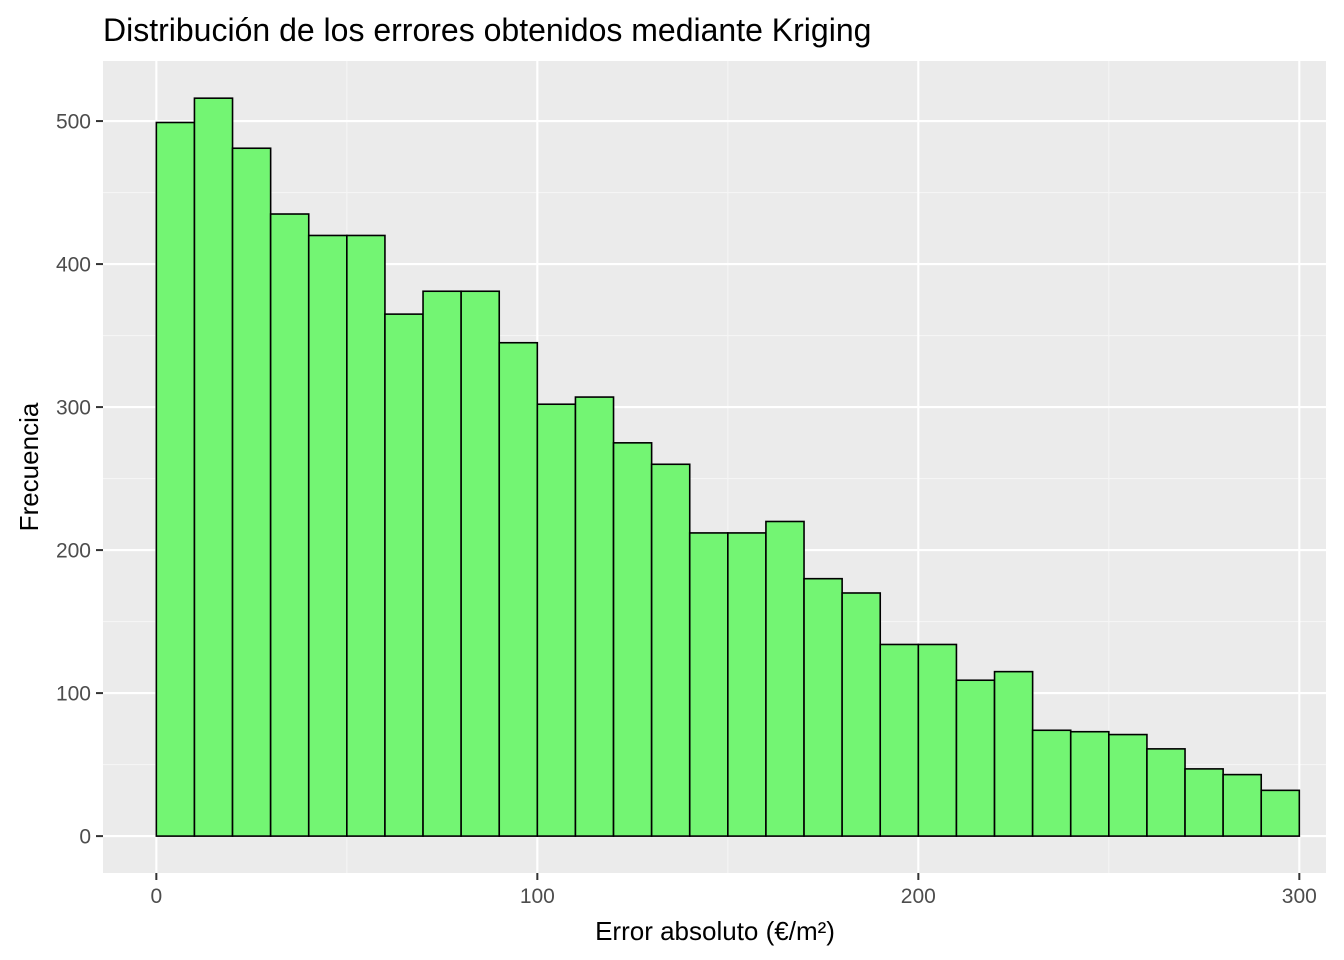 The image size is (1344, 960). Describe the element at coordinates (73, 694) in the screenshot. I see `y-tick-label: 100` at that location.